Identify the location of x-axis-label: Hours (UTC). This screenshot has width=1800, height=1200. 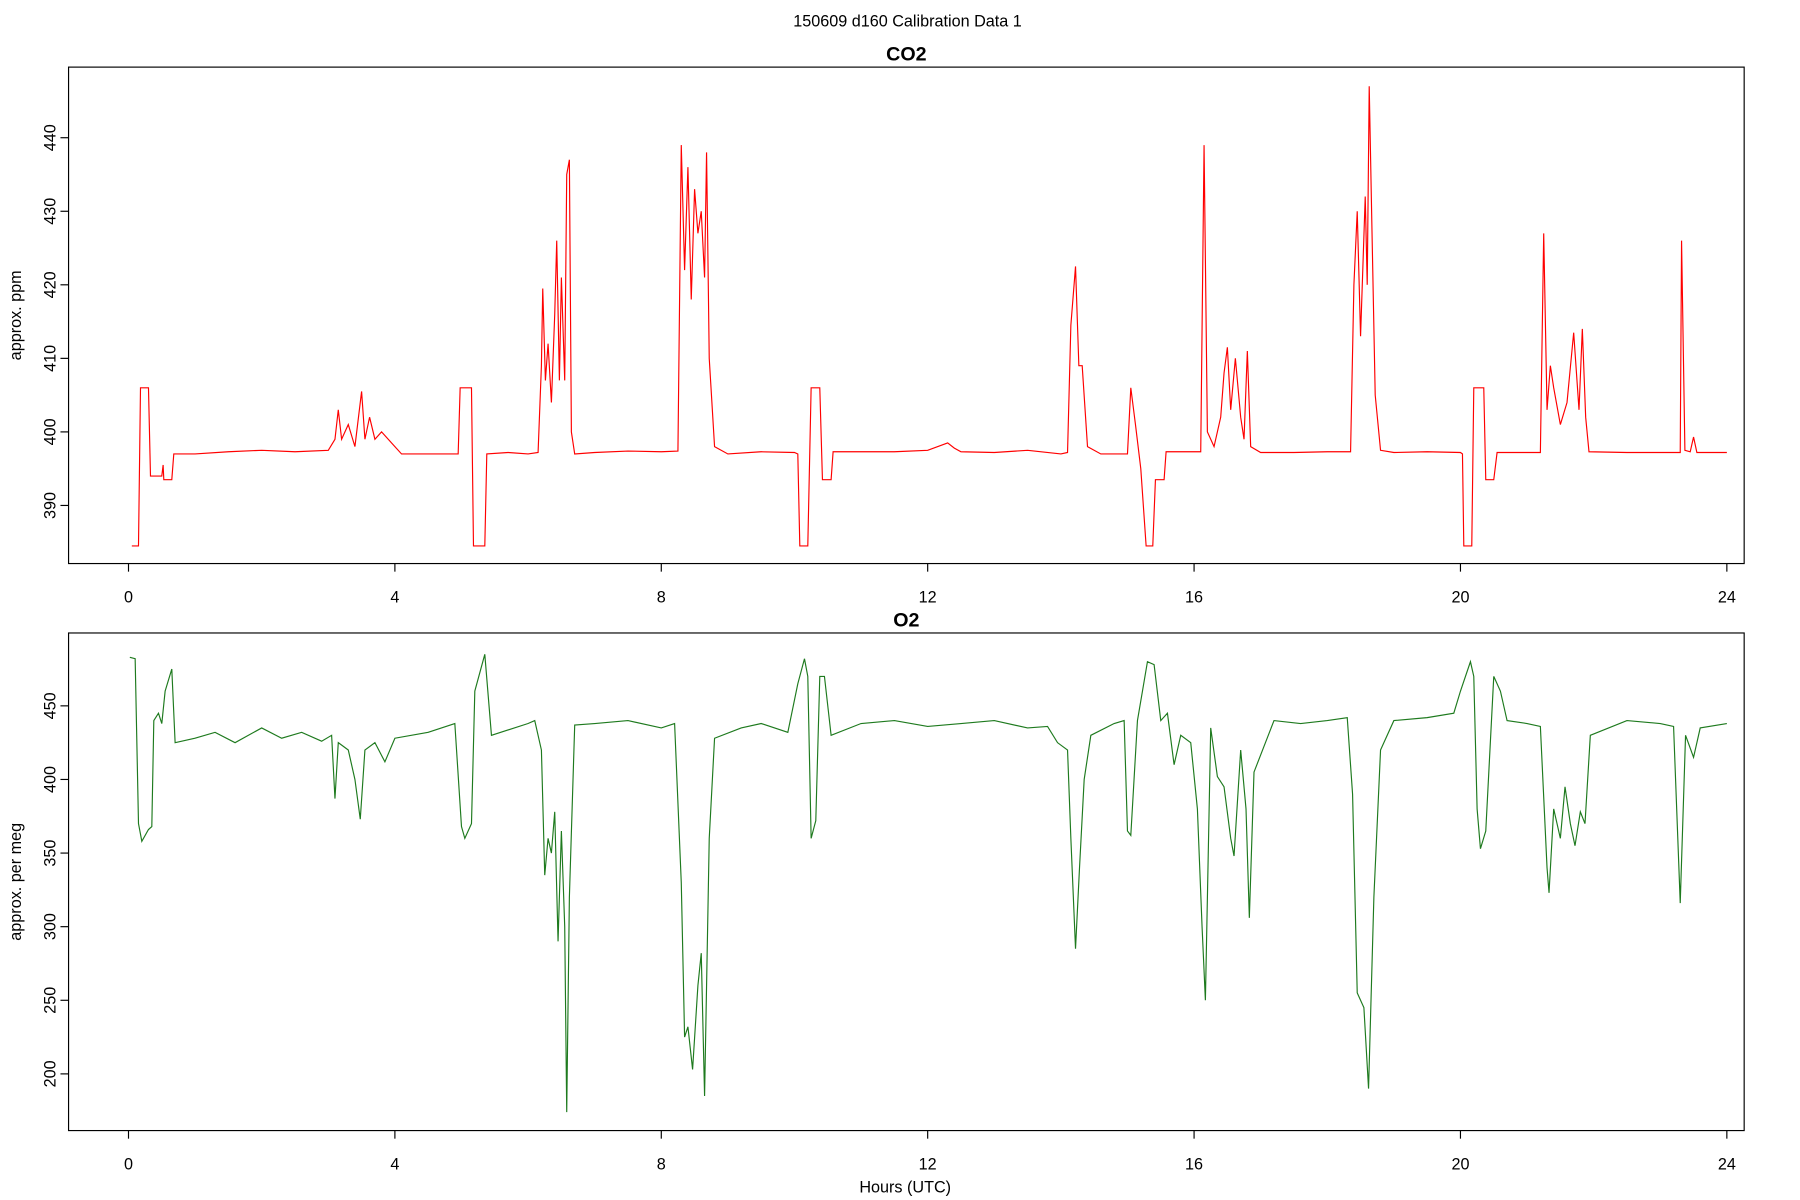
(905, 1188).